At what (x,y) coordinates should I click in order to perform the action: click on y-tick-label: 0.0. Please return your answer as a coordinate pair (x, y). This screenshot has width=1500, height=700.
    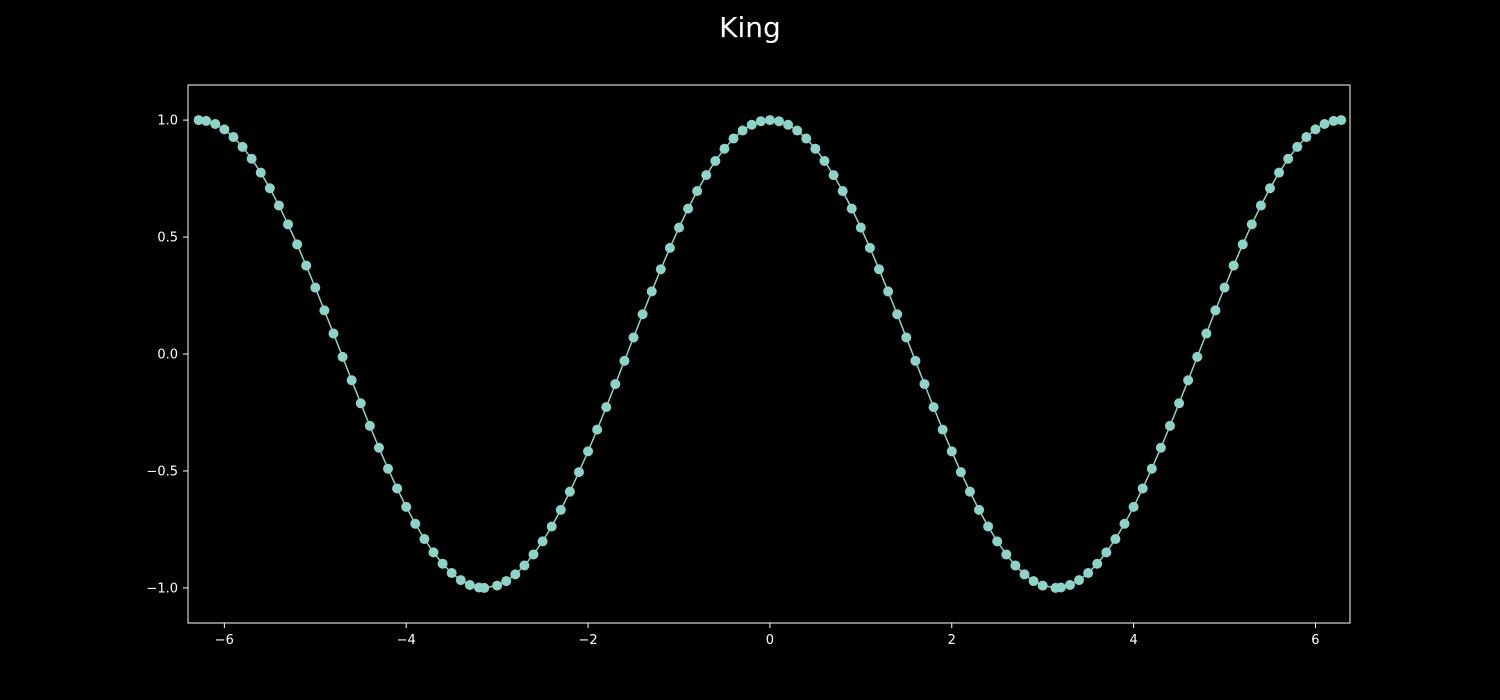
    Looking at the image, I should click on (167, 355).